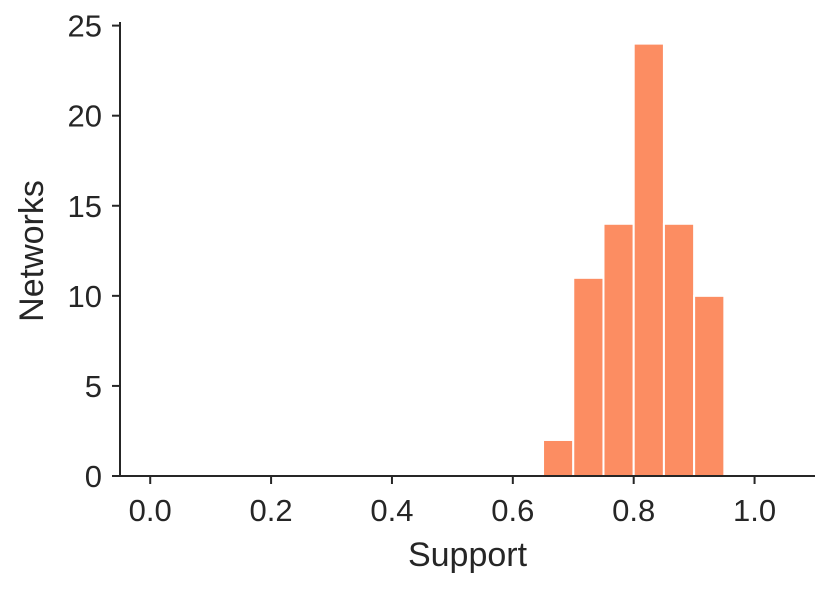 This screenshot has height=589, width=830. I want to click on x-tick-label: 0.2, so click(271, 510).